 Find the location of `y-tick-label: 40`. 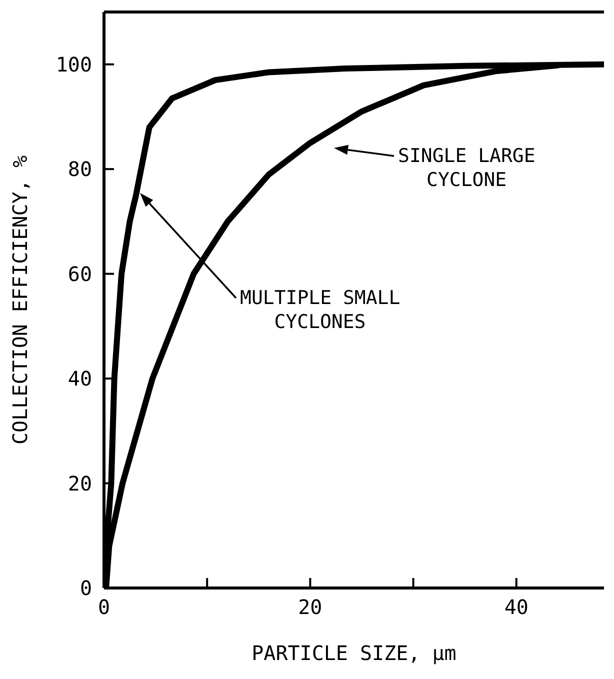

y-tick-label: 40 is located at coordinates (80, 378).